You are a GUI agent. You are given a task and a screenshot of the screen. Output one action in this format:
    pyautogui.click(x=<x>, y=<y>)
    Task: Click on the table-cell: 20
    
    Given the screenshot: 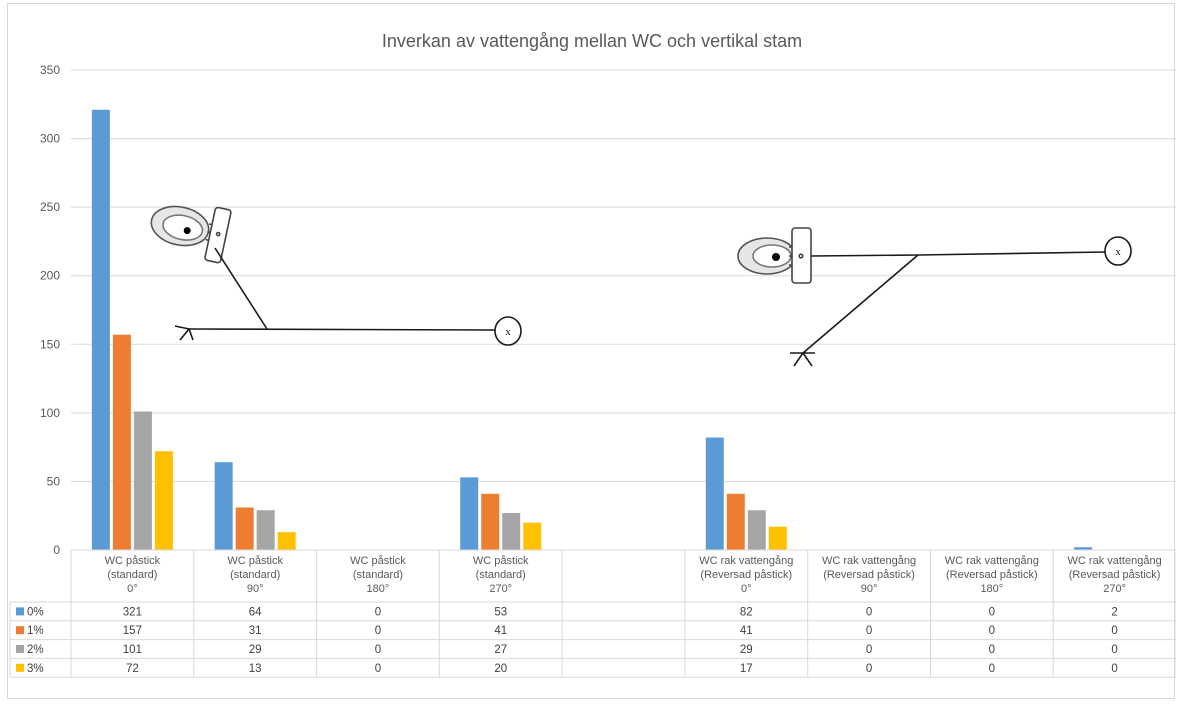 What is the action you would take?
    pyautogui.click(x=500, y=669)
    